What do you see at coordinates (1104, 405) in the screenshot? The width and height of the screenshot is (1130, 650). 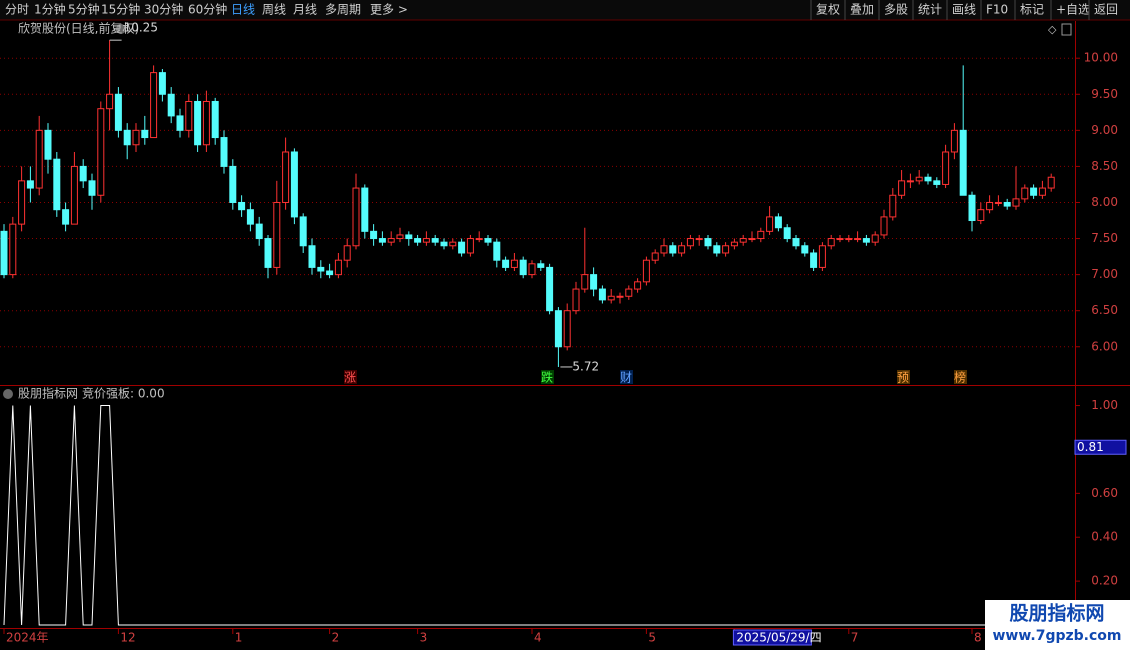 I see `y-tick-label: 1.00` at bounding box center [1104, 405].